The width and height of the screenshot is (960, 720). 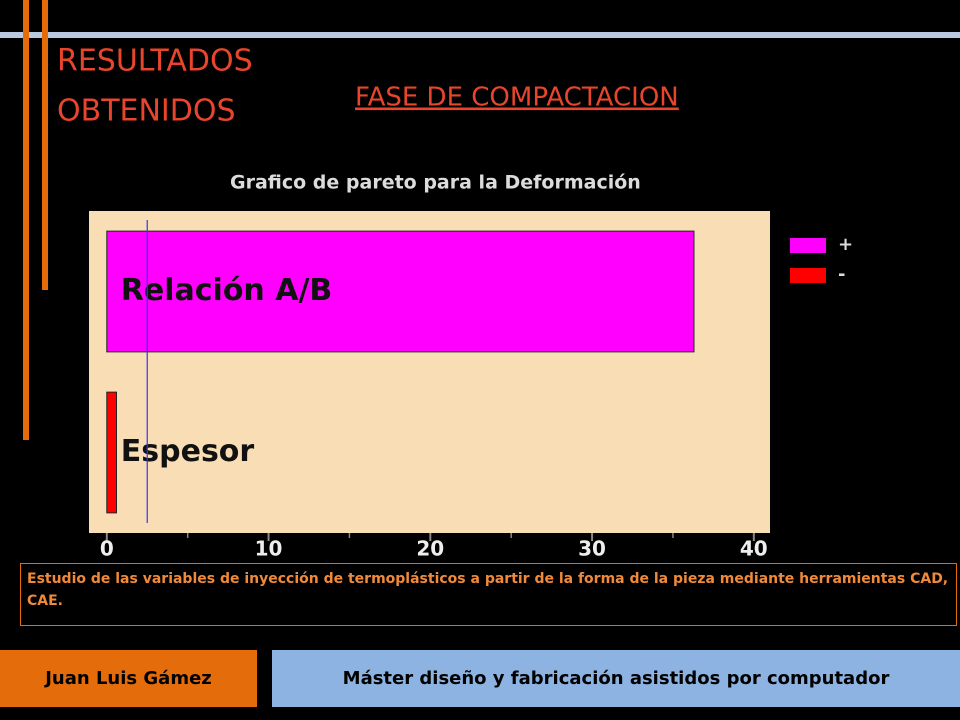 I want to click on x-tick-label: 10, so click(x=269, y=549).